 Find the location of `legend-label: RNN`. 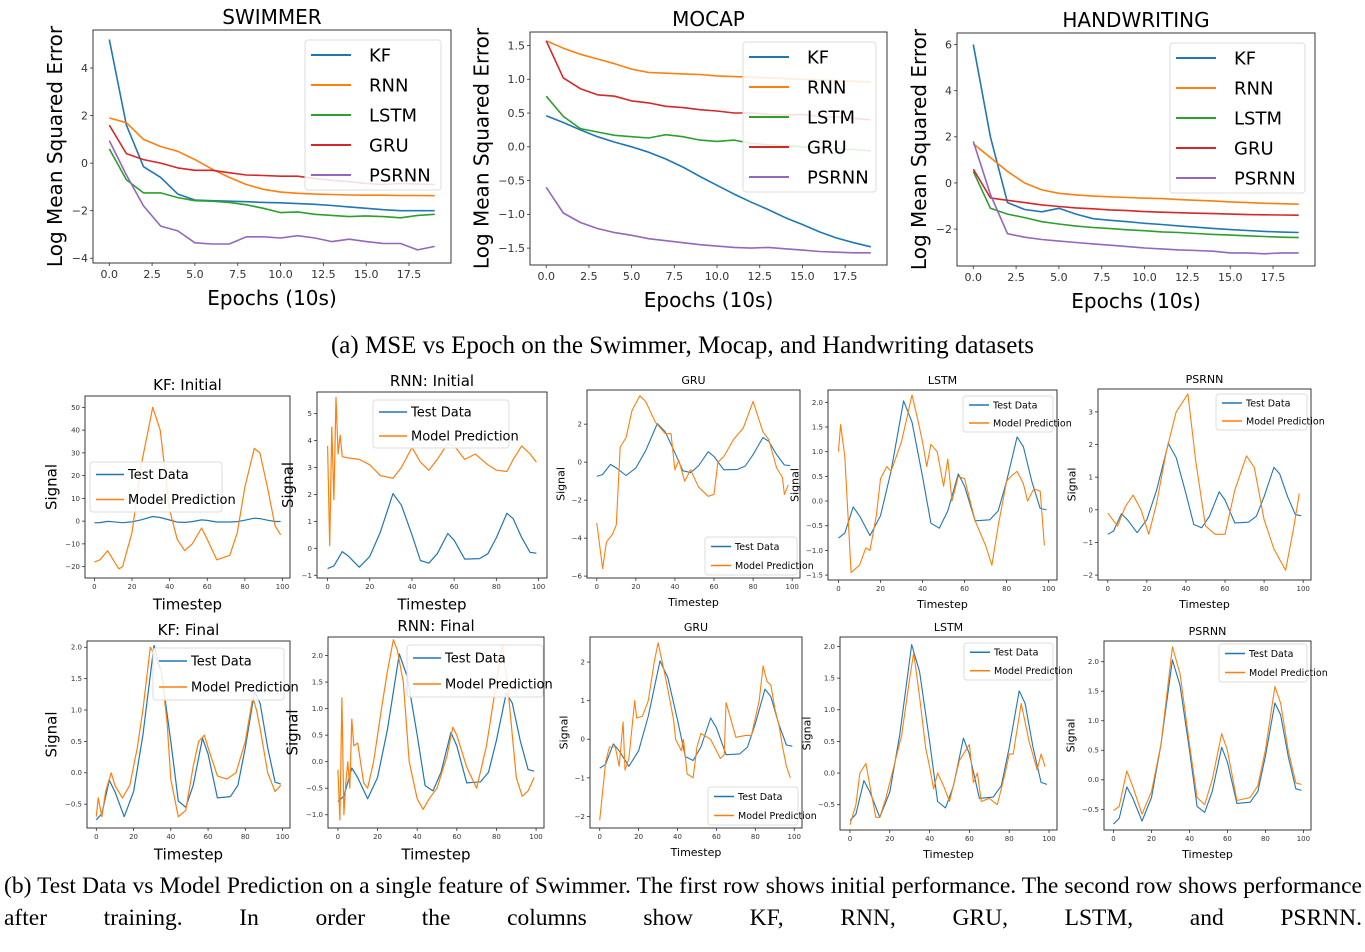

legend-label: RNN is located at coordinates (388, 85).